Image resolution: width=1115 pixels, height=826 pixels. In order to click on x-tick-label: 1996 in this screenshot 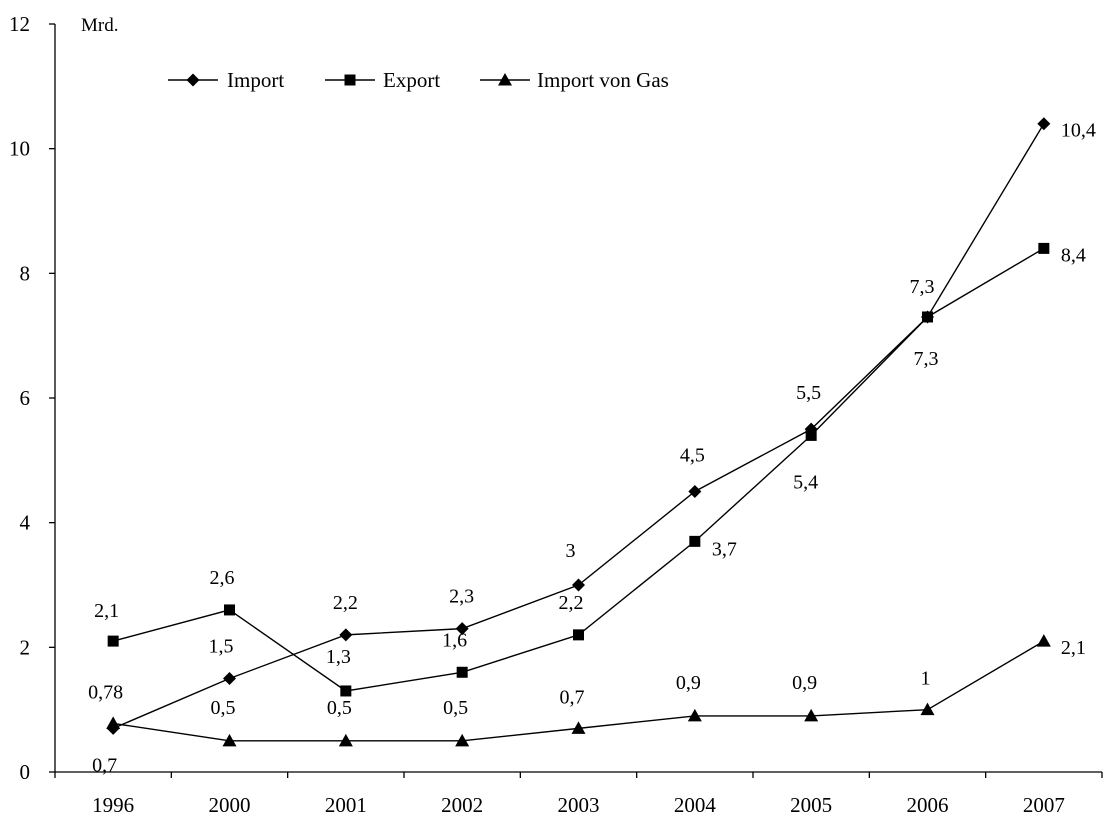, I will do `click(113, 805)`.